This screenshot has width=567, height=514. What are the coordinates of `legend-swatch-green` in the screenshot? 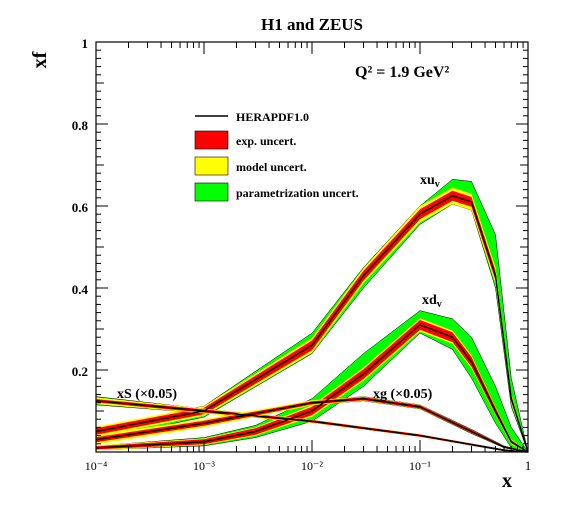 It's located at (211, 192).